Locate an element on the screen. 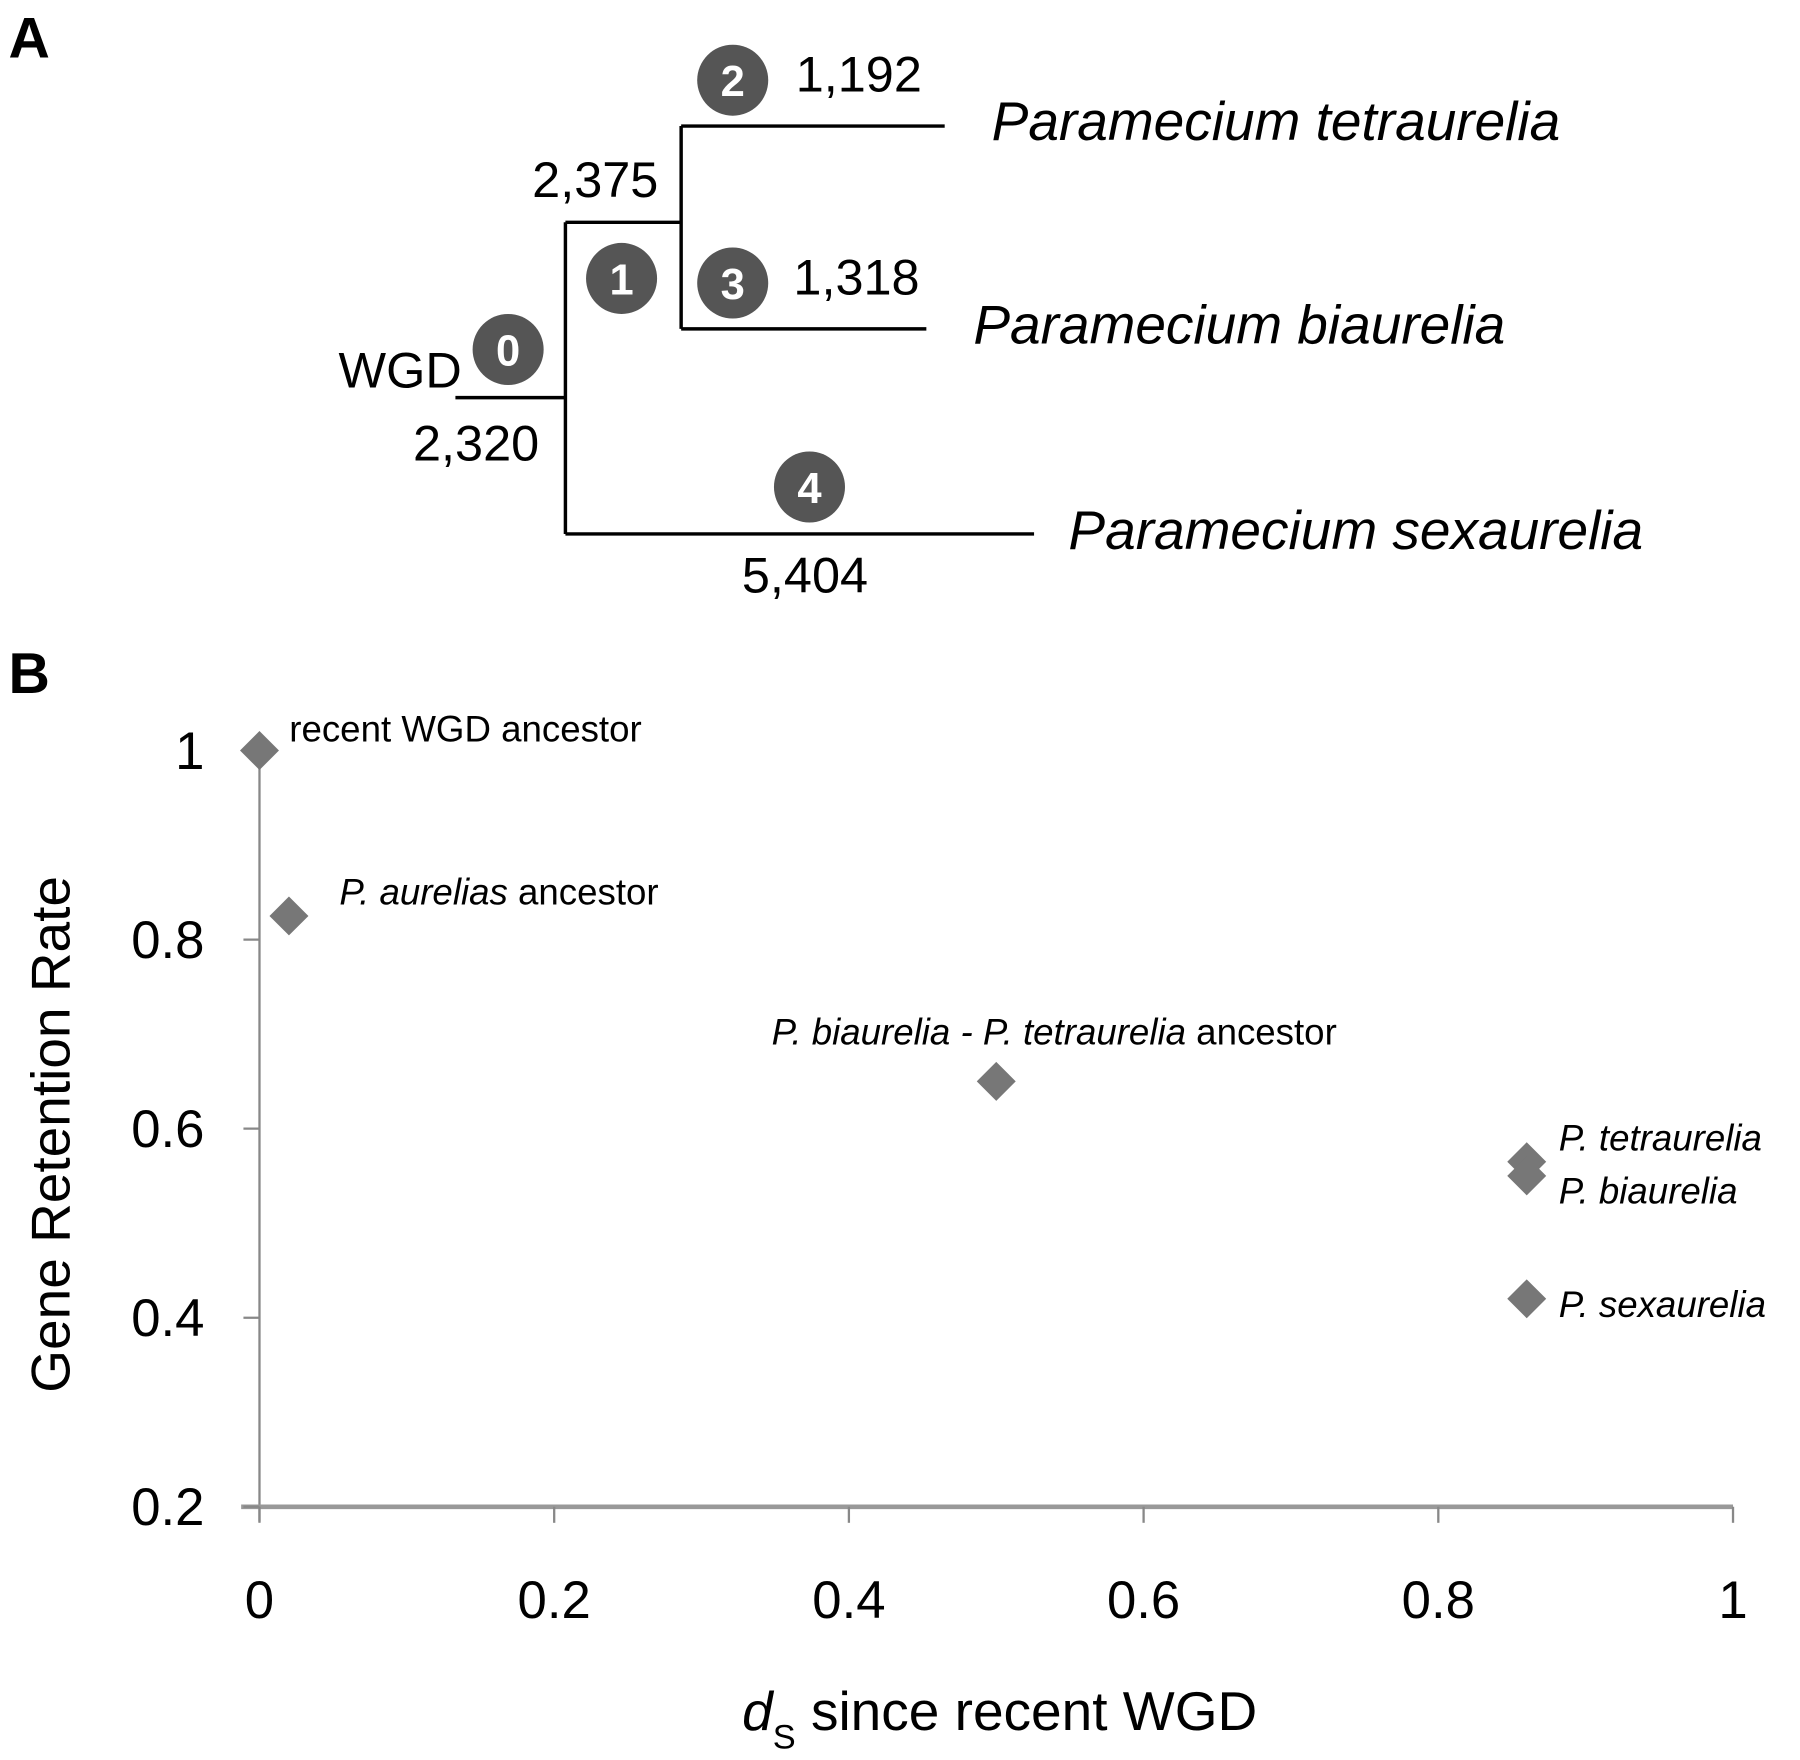 The image size is (1800, 1760). node-1: 1 is located at coordinates (622, 278).